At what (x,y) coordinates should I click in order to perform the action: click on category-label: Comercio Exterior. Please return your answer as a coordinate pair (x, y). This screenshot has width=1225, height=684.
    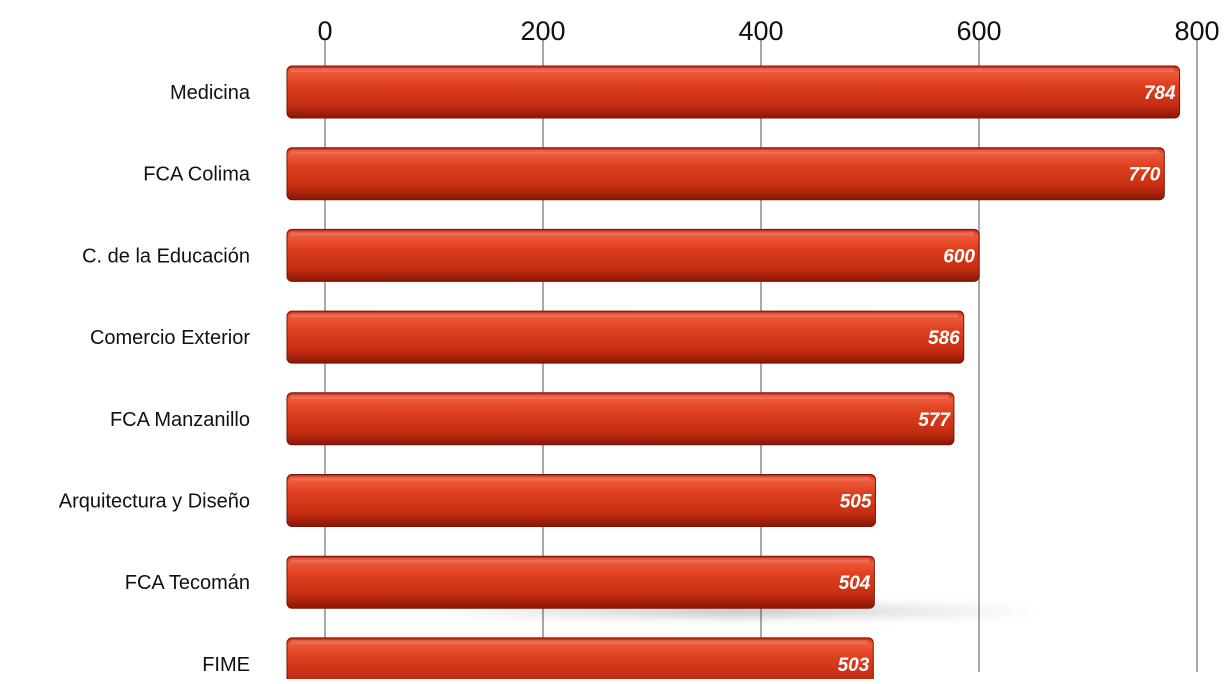
    Looking at the image, I should click on (170, 338).